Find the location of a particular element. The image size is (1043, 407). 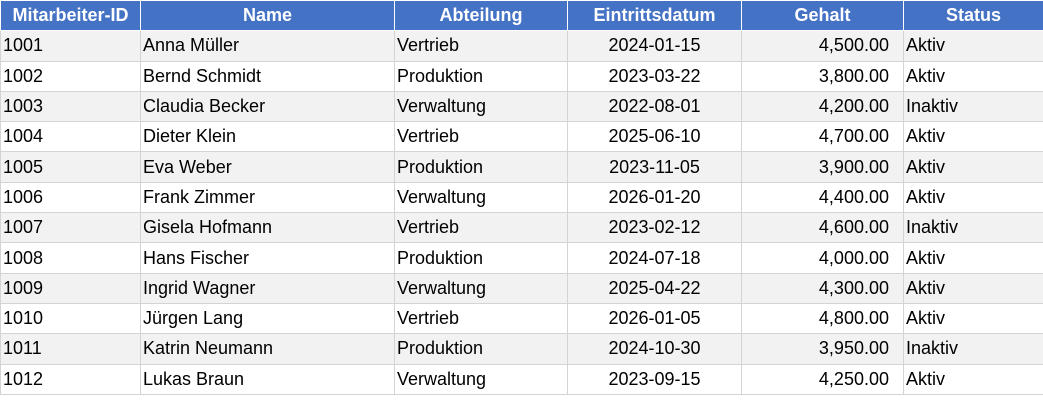

column-header: Mitarbeiter-ID is located at coordinates (70, 16).